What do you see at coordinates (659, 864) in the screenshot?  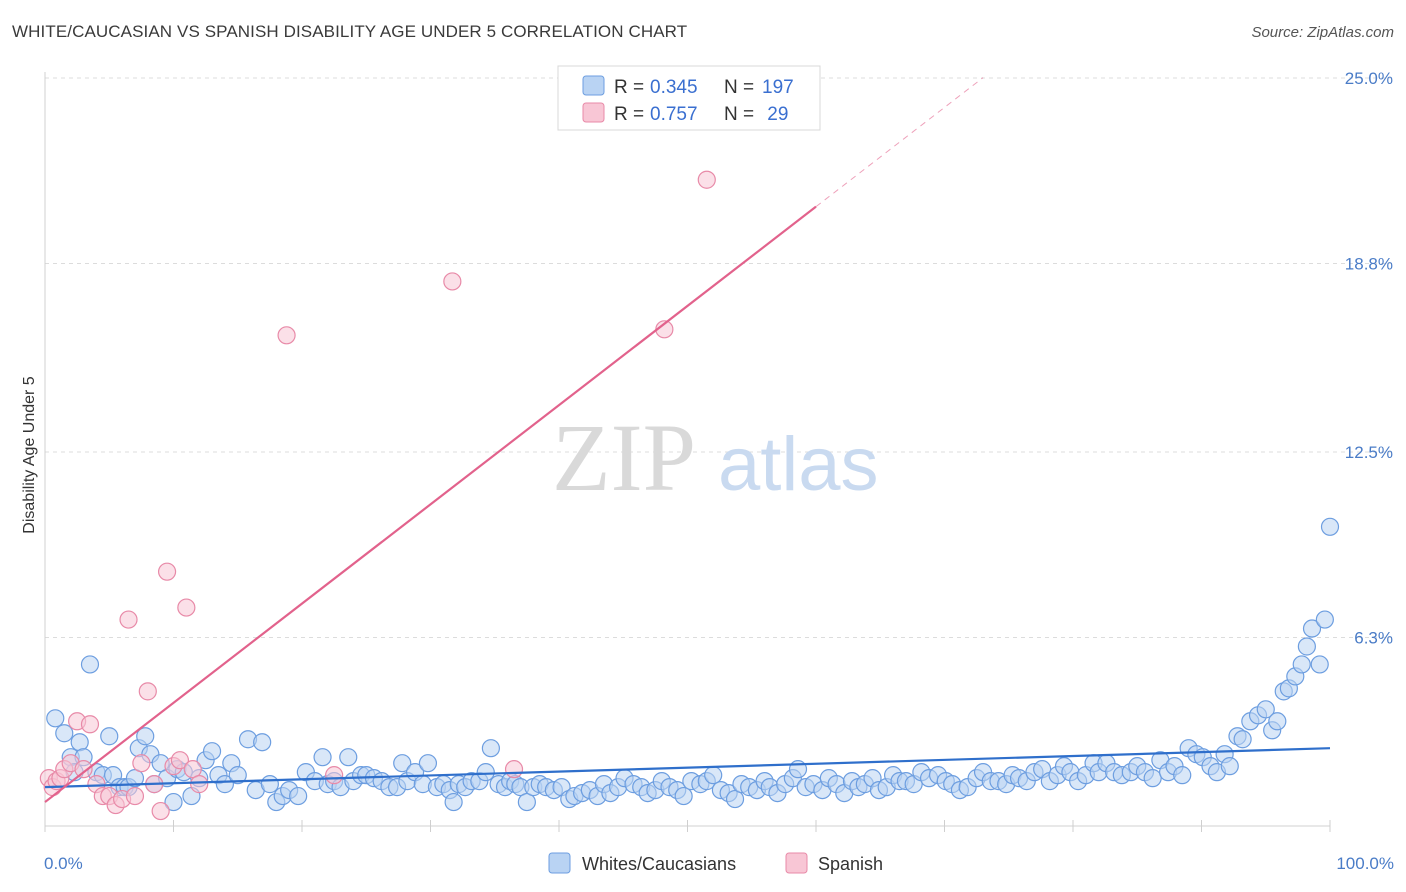 I see `bottom-legend-label-whites: Whites/Caucasians` at bounding box center [659, 864].